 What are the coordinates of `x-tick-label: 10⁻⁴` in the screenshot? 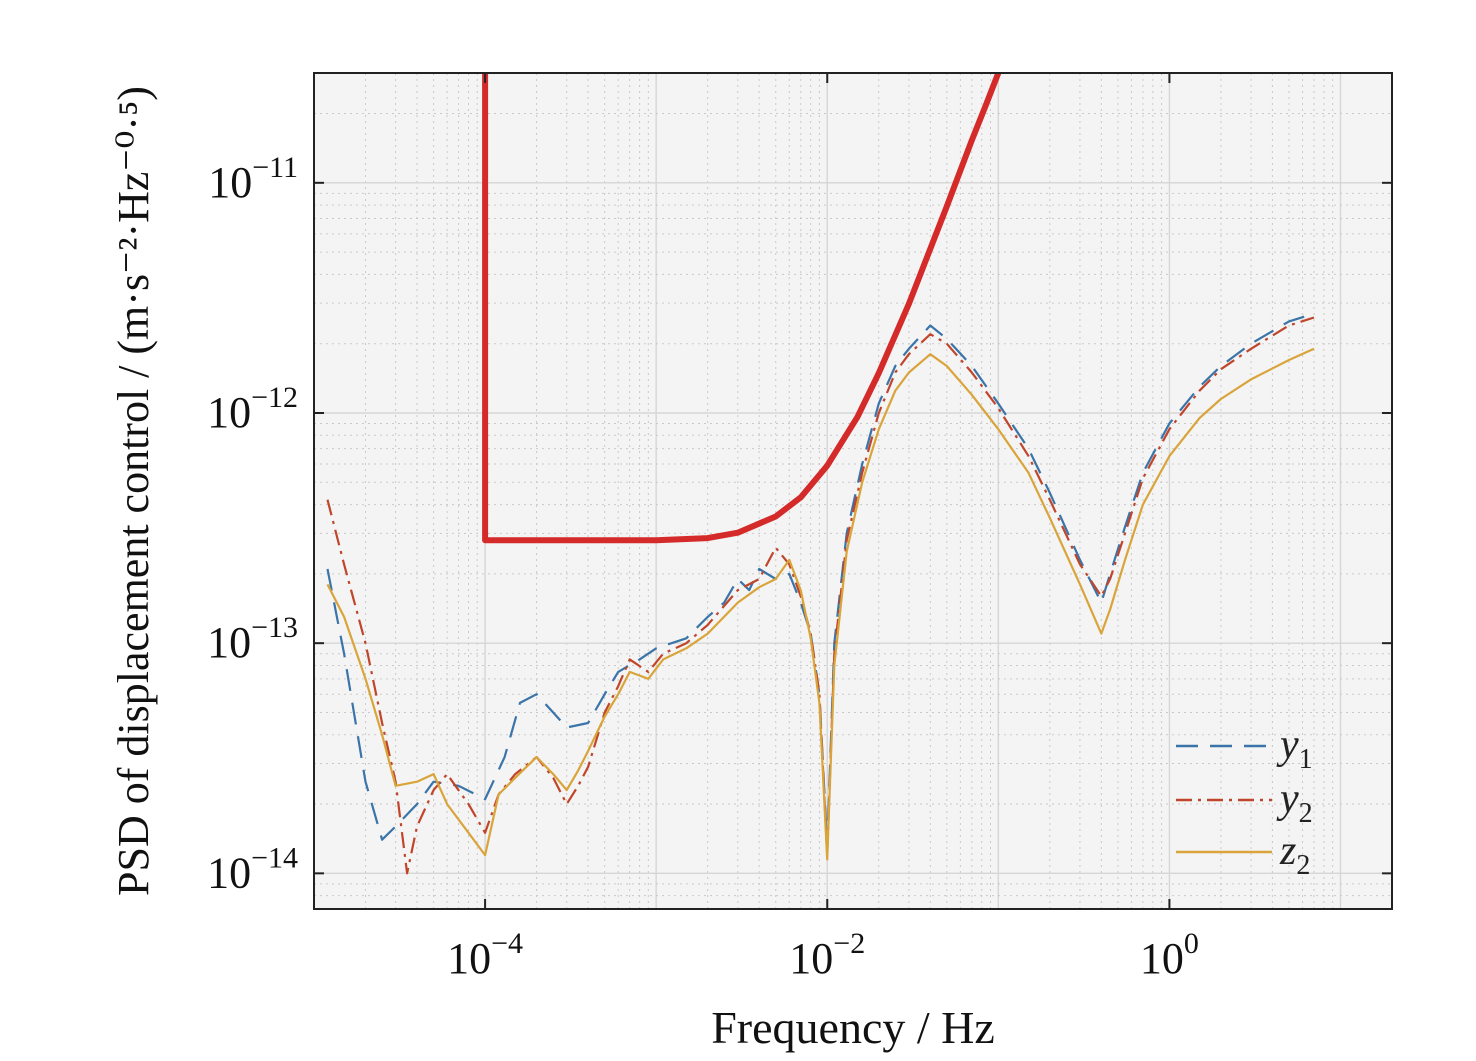 It's located at (485, 955).